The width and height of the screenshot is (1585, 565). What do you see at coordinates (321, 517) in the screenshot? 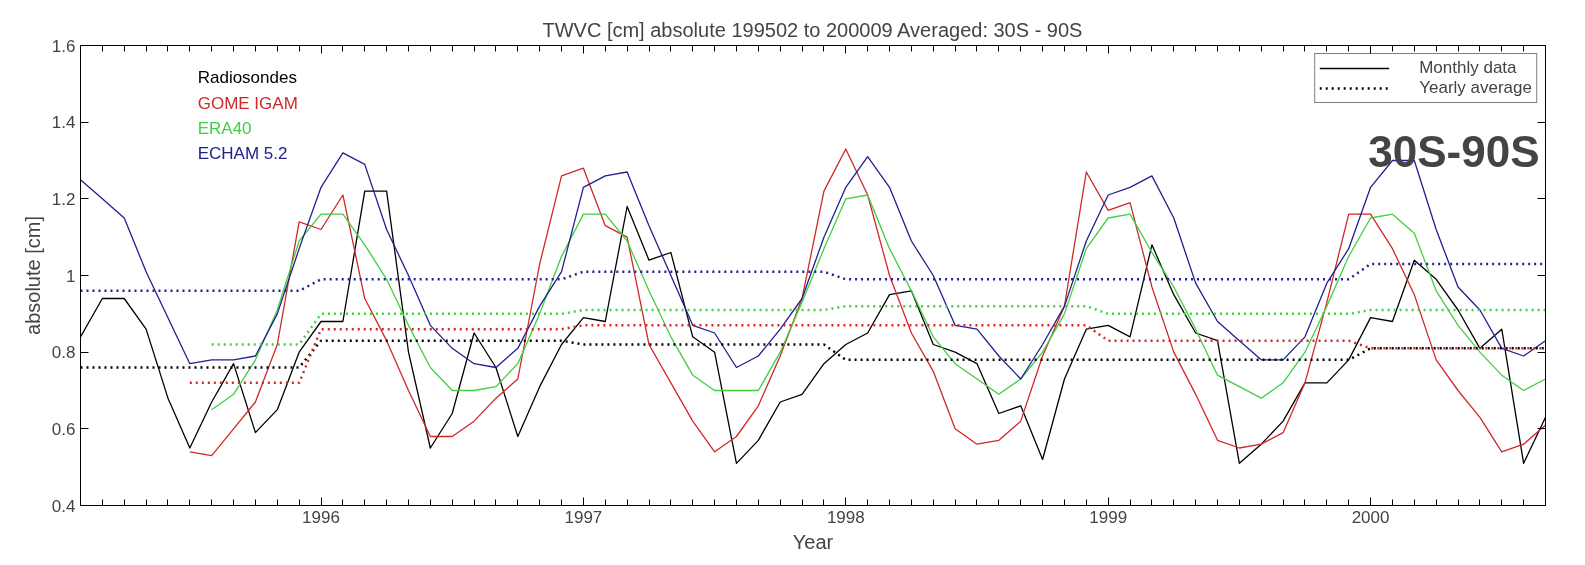
I see `x-tick-label: 1996` at bounding box center [321, 517].